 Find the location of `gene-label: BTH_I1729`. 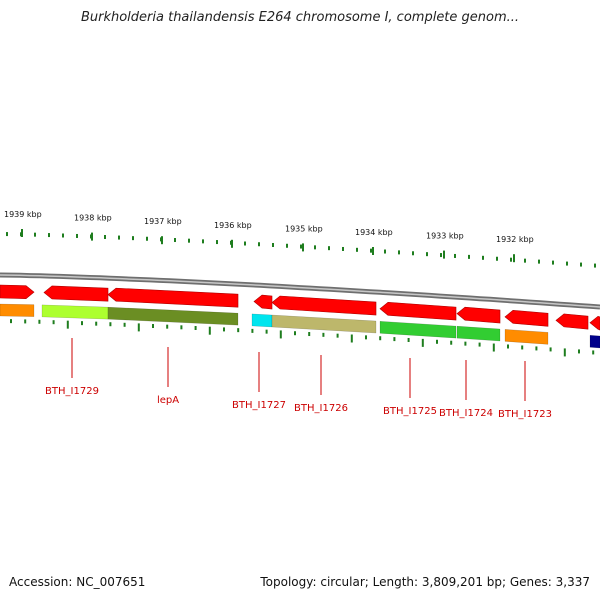

gene-label: BTH_I1729 is located at coordinates (72, 391).